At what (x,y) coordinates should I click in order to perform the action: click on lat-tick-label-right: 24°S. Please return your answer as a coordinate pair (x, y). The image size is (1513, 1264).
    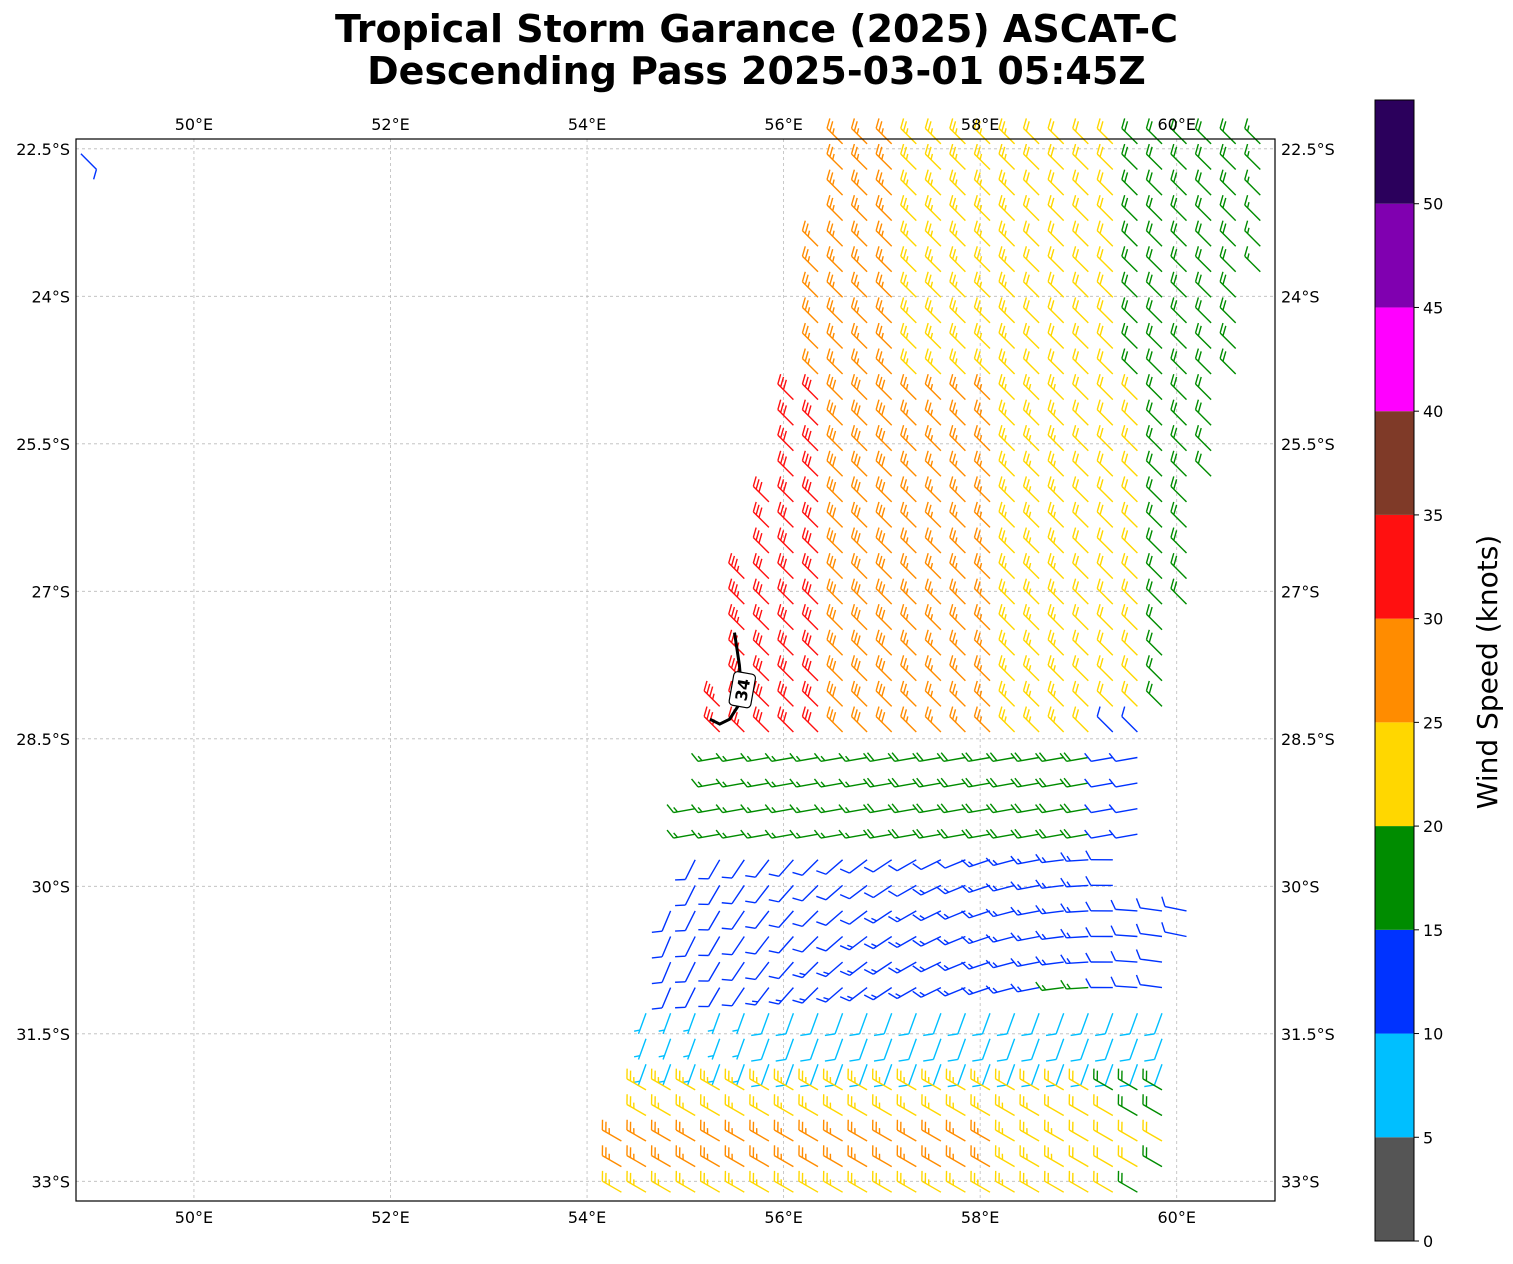
    Looking at the image, I should click on (1300, 296).